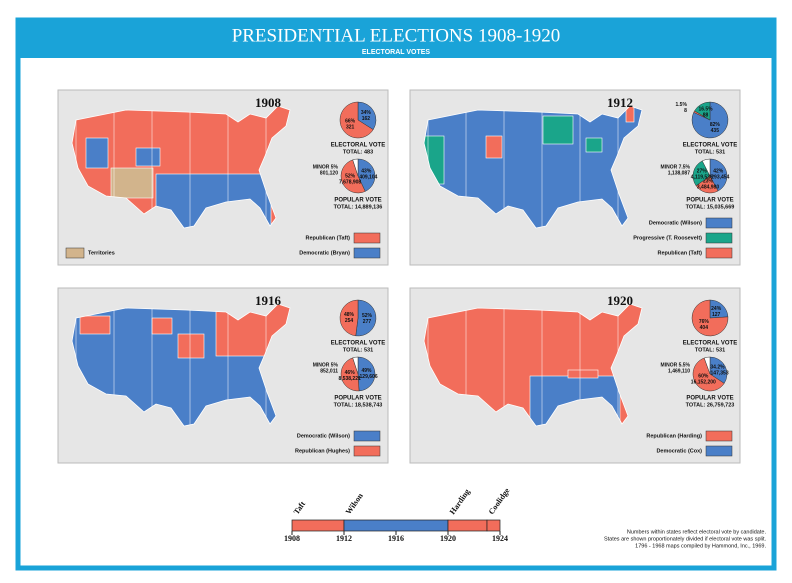 The height and width of the screenshot is (583, 792). What do you see at coordinates (705, 110) in the screenshot?
I see `slice-label: 16.5%` at bounding box center [705, 110].